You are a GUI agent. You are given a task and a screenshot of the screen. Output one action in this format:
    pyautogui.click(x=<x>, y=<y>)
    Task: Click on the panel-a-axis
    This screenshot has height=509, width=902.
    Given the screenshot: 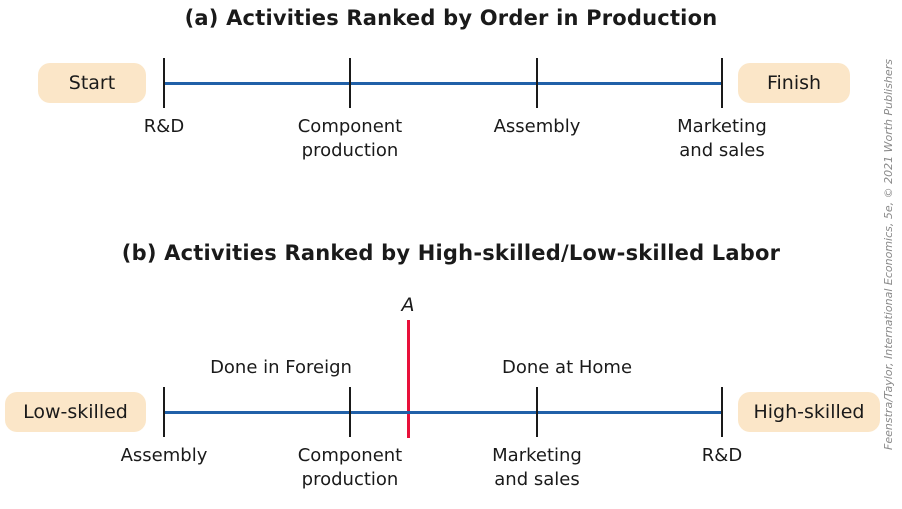 What is the action you would take?
    pyautogui.click(x=443, y=83)
    